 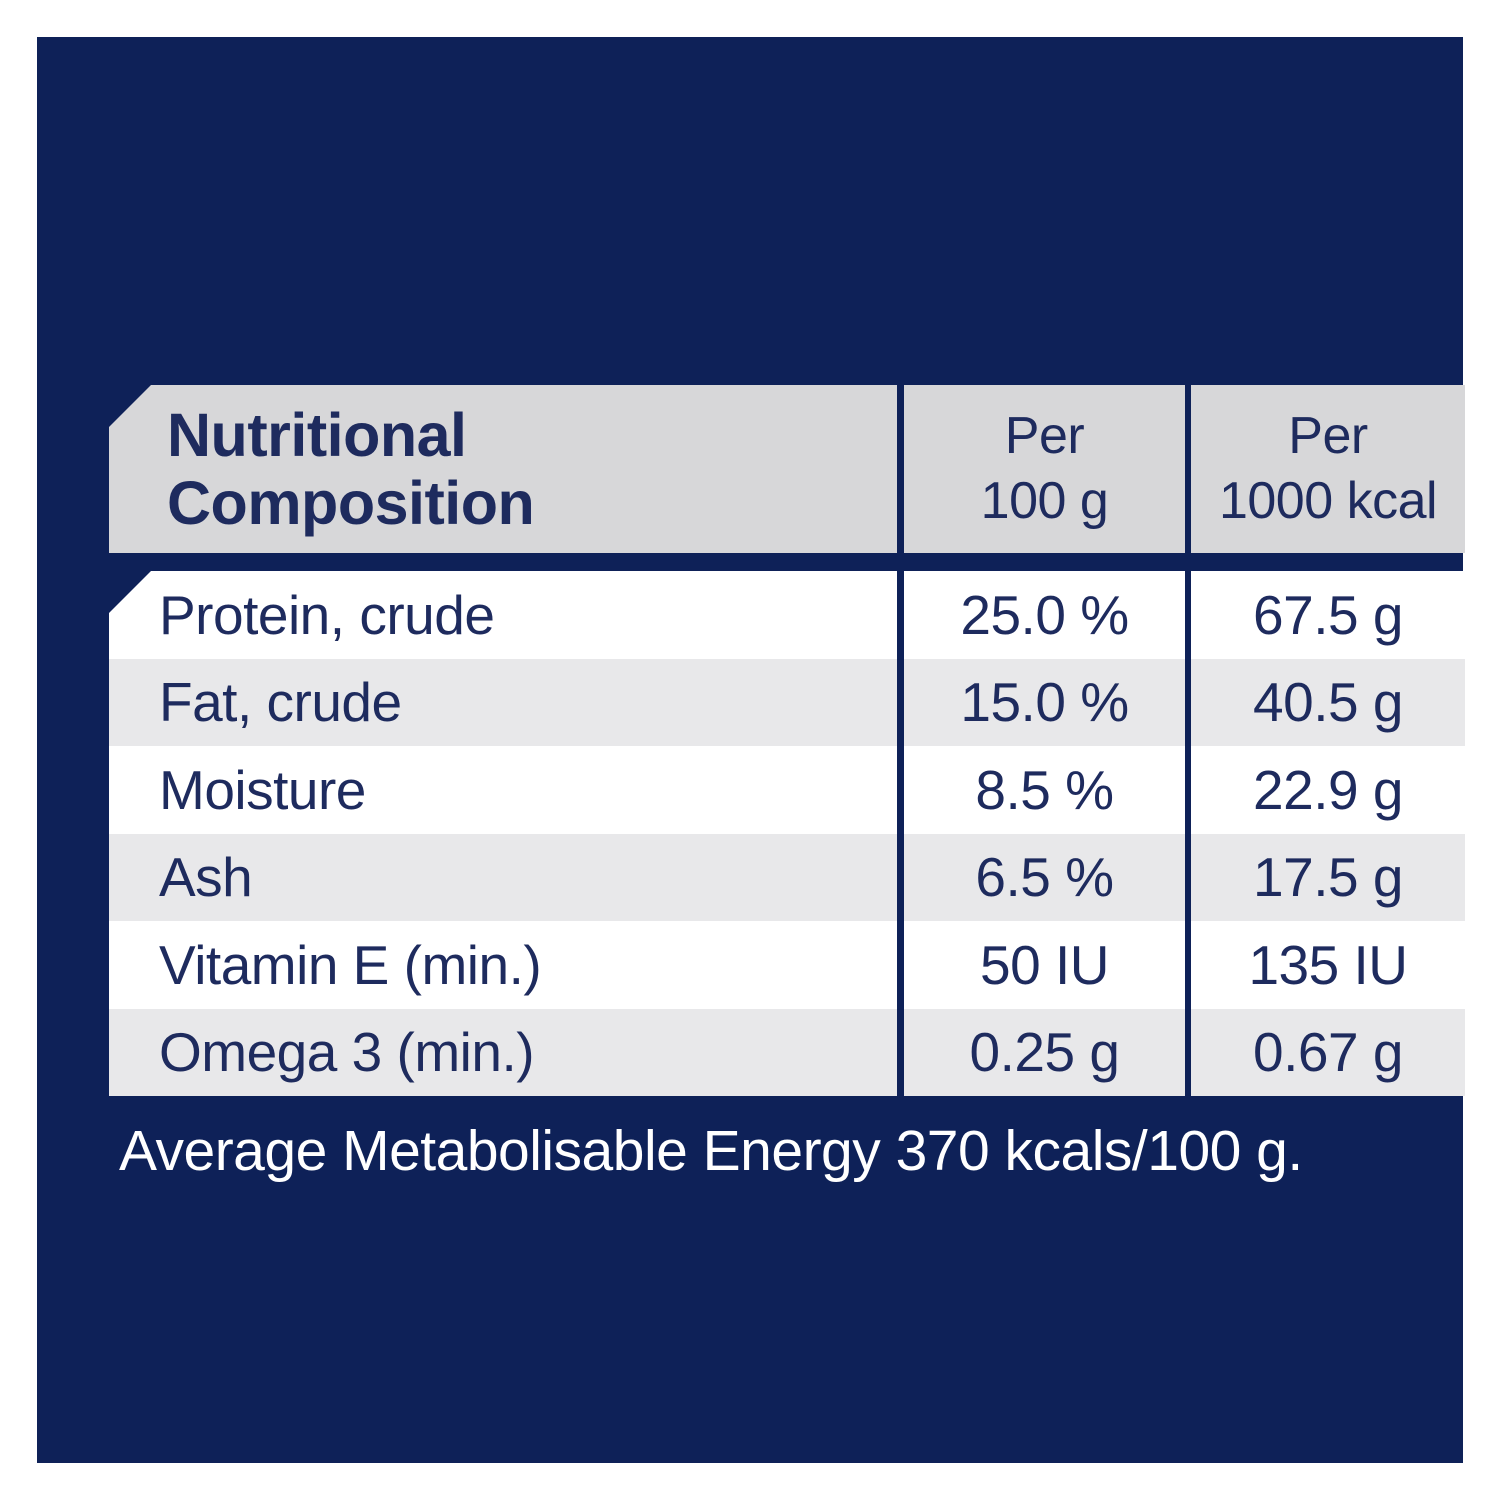 I want to click on table-title-line2: Composition, so click(x=351, y=503).